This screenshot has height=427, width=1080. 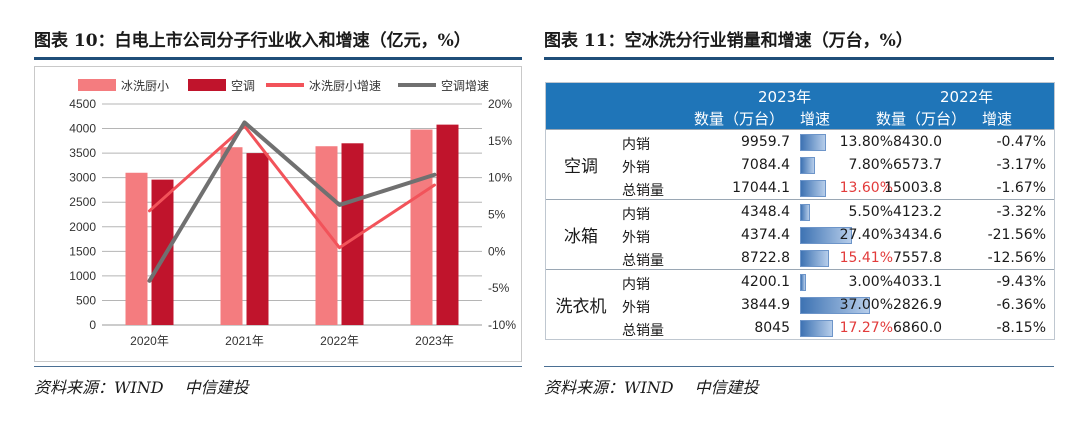 I want to click on growth-2022: -1.67%, so click(x=1021, y=188).